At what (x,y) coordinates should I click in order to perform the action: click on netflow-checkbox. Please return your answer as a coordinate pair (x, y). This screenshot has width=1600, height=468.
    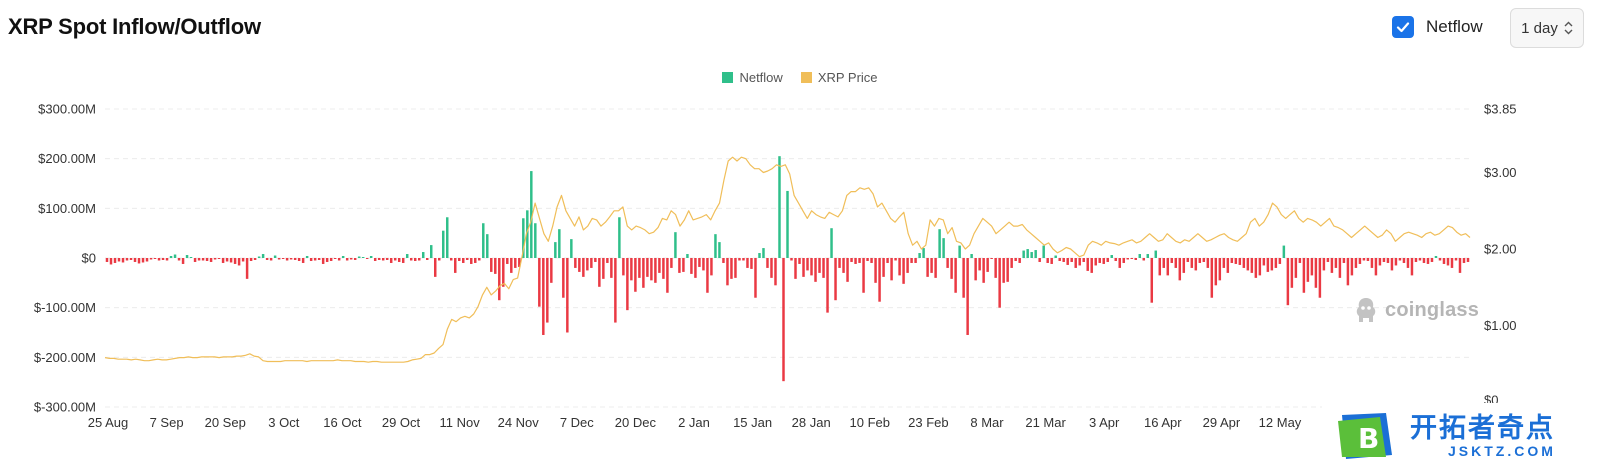
    Looking at the image, I should click on (1403, 27).